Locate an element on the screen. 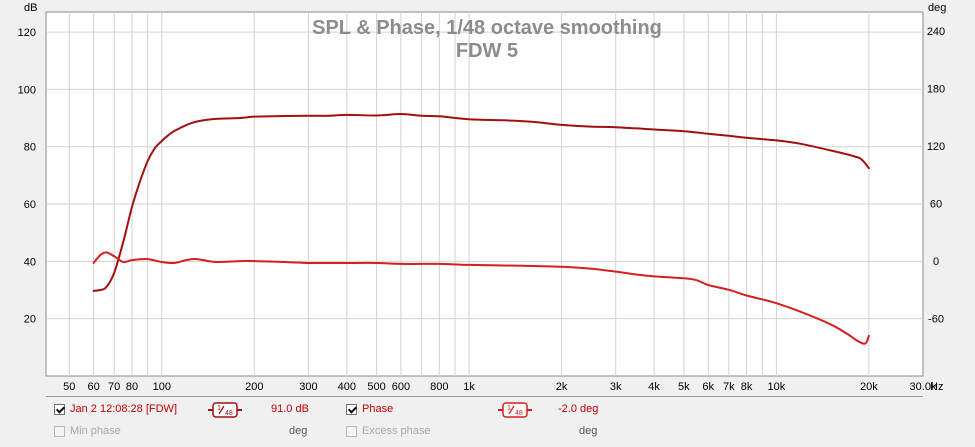  phase-checkbox is located at coordinates (351, 409).